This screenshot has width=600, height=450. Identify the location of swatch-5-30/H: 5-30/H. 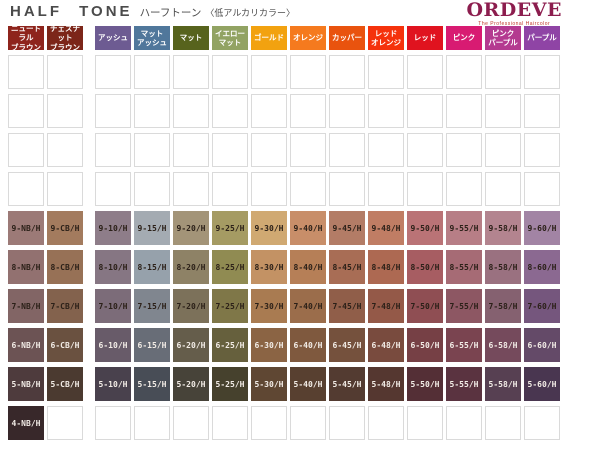
(269, 384).